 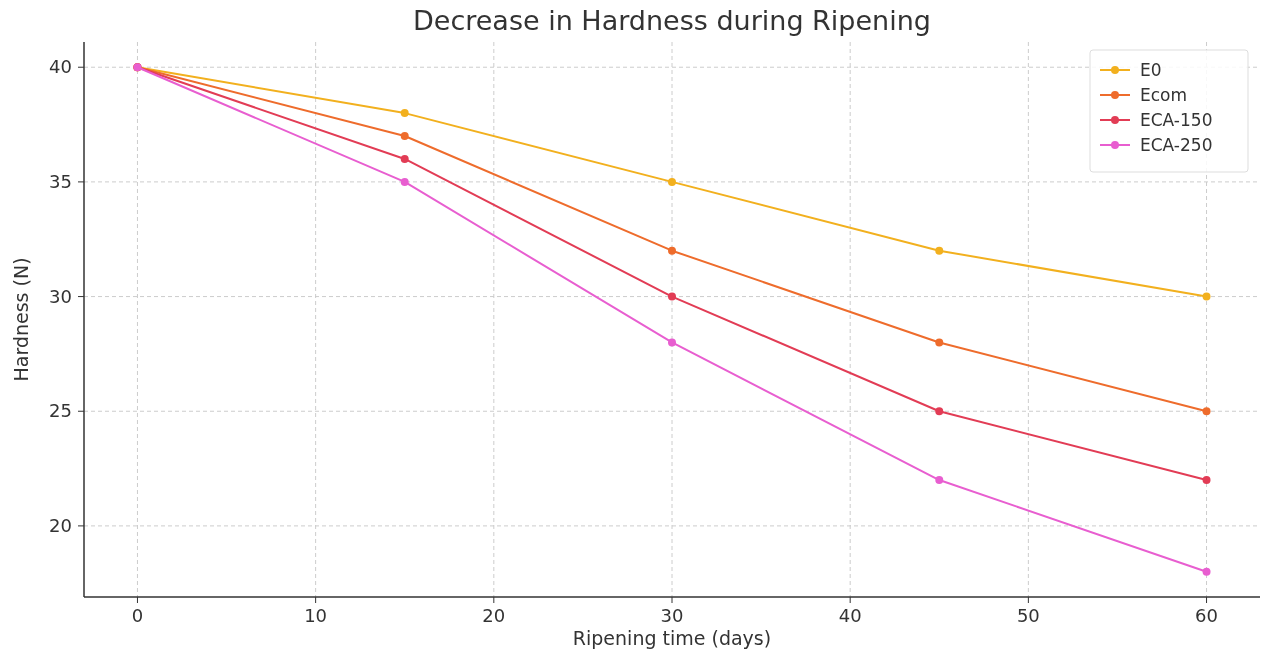 What do you see at coordinates (1164, 95) in the screenshot?
I see `legend-label: Ecom` at bounding box center [1164, 95].